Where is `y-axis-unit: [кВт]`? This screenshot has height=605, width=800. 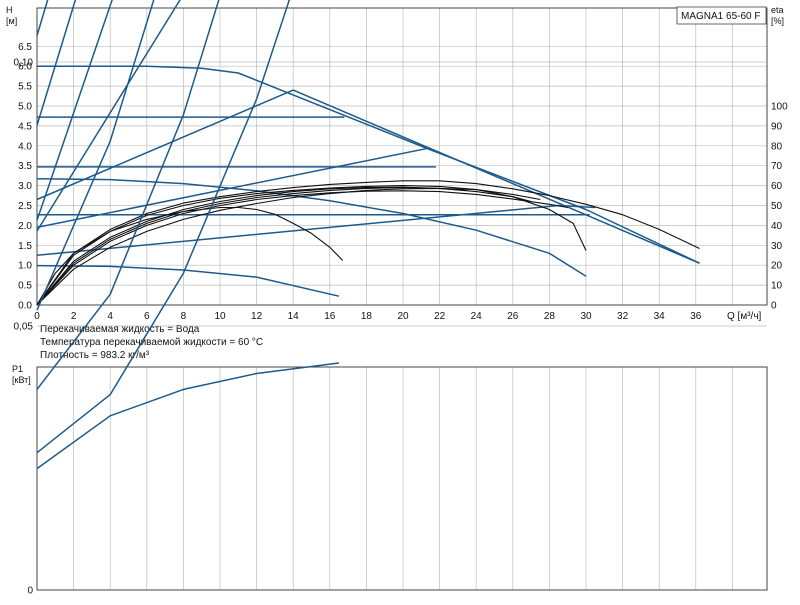 y-axis-unit: [кВт] is located at coordinates (21, 380).